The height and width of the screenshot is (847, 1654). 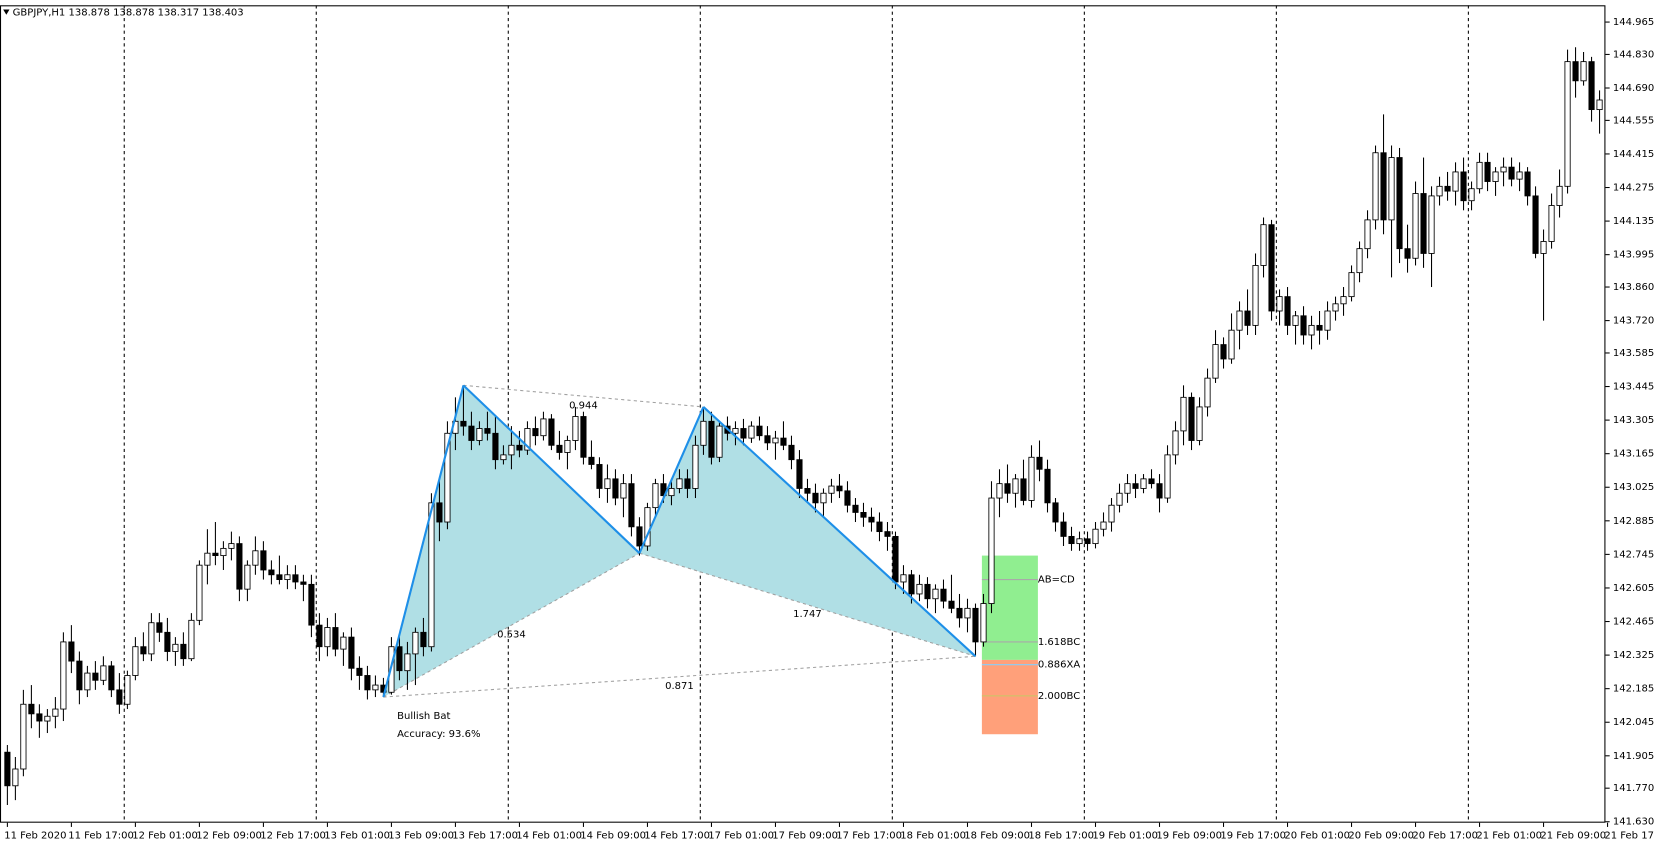 What do you see at coordinates (88, 13) in the screenshot?
I see `header-open: 138.878` at bounding box center [88, 13].